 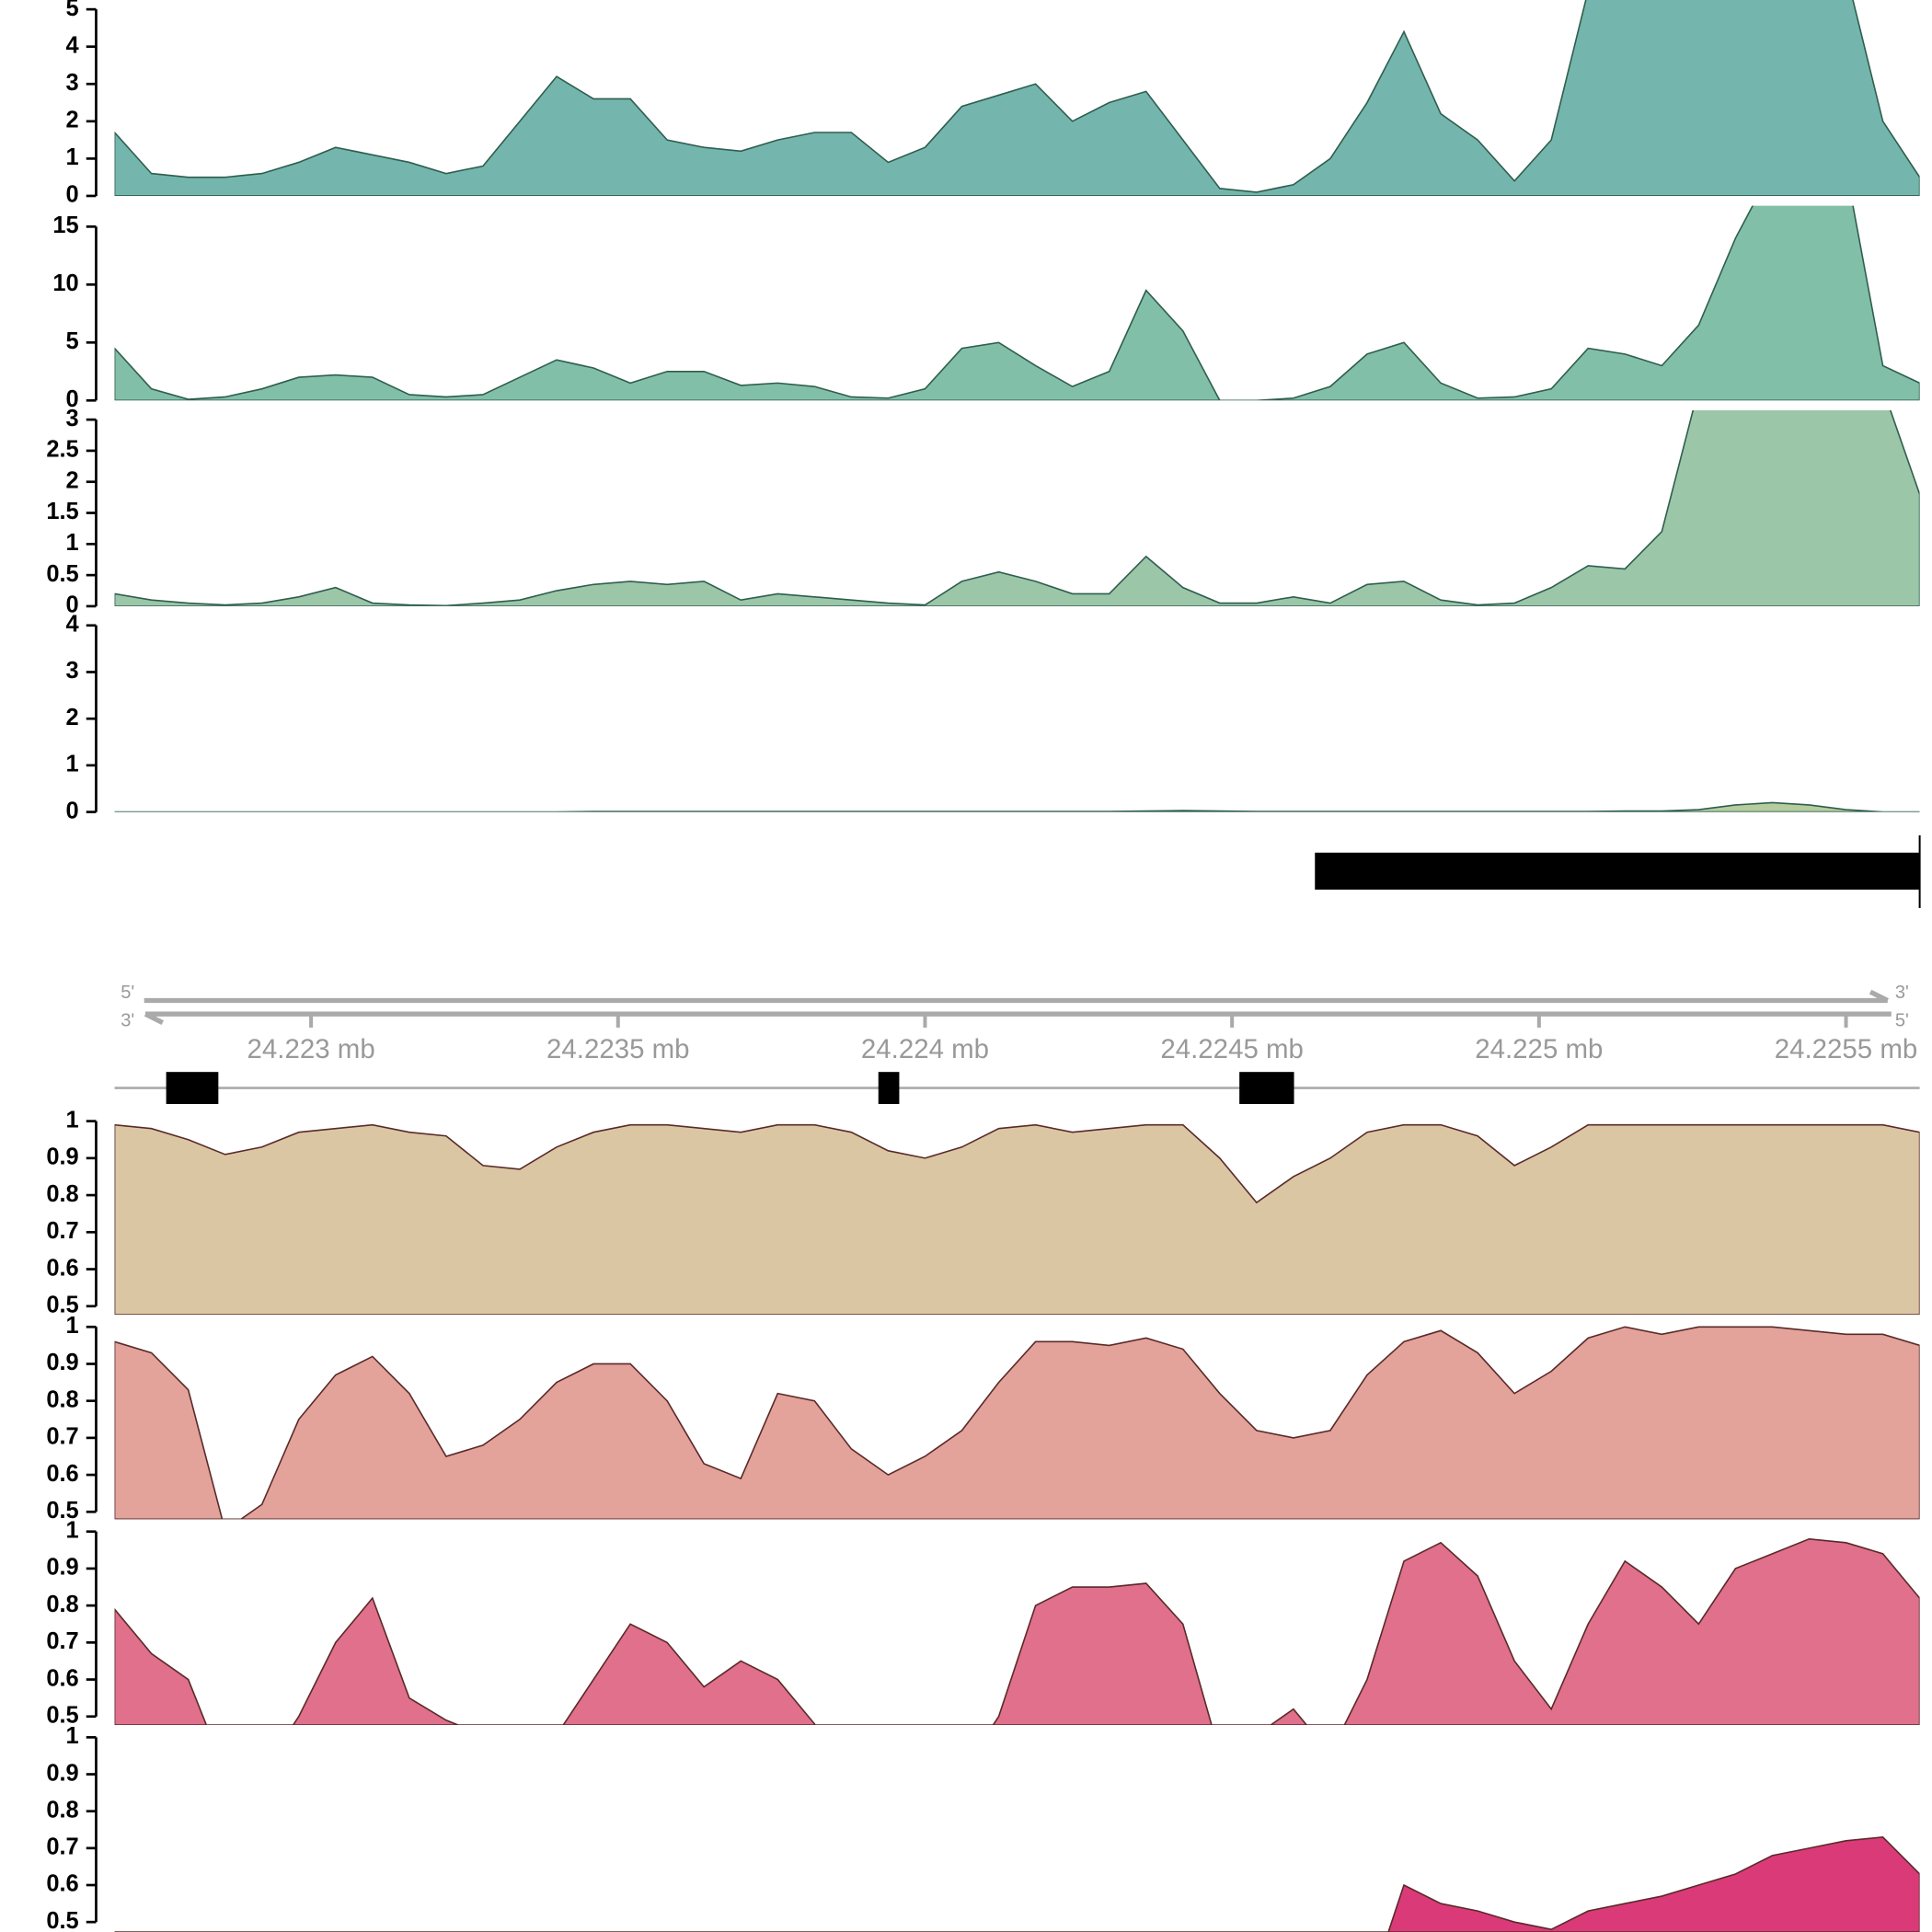 What do you see at coordinates (62, 511) in the screenshot?
I see `y-tick-label: 1.5` at bounding box center [62, 511].